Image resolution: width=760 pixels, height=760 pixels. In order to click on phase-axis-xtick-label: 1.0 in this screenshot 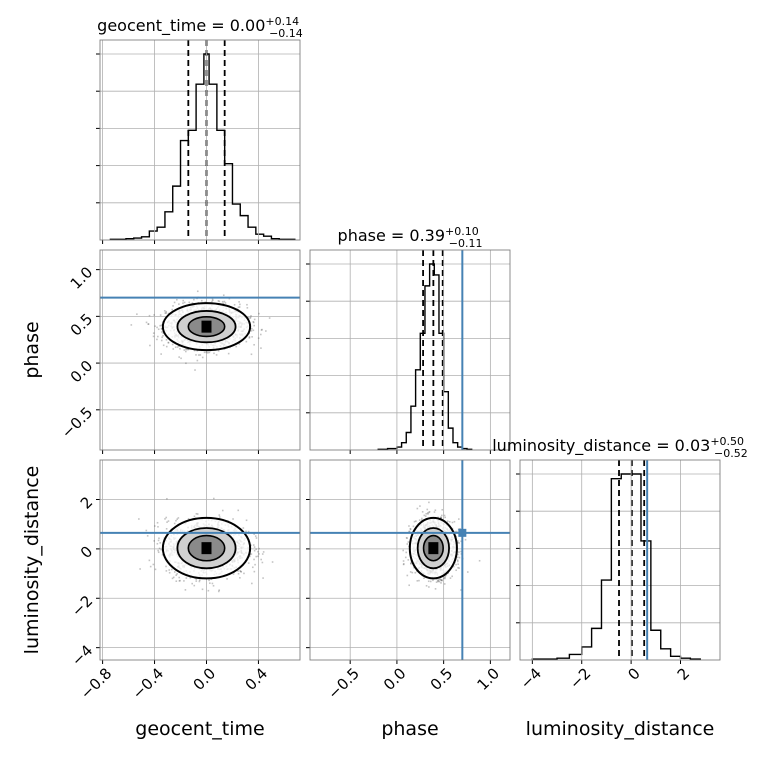, I will do `click(489, 679)`.